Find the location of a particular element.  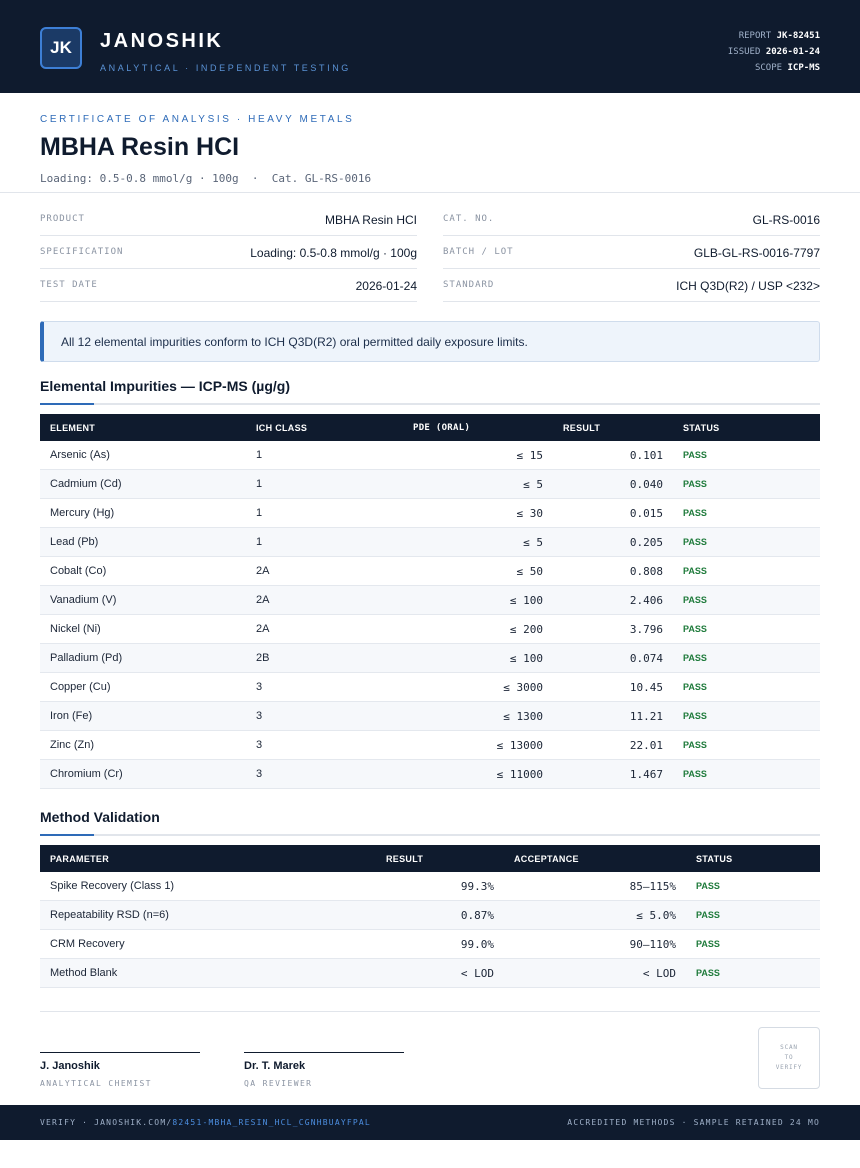

table-row: Palladium (Pd) 2B ≤ 100 0.074 PASS is located at coordinates (430, 658).